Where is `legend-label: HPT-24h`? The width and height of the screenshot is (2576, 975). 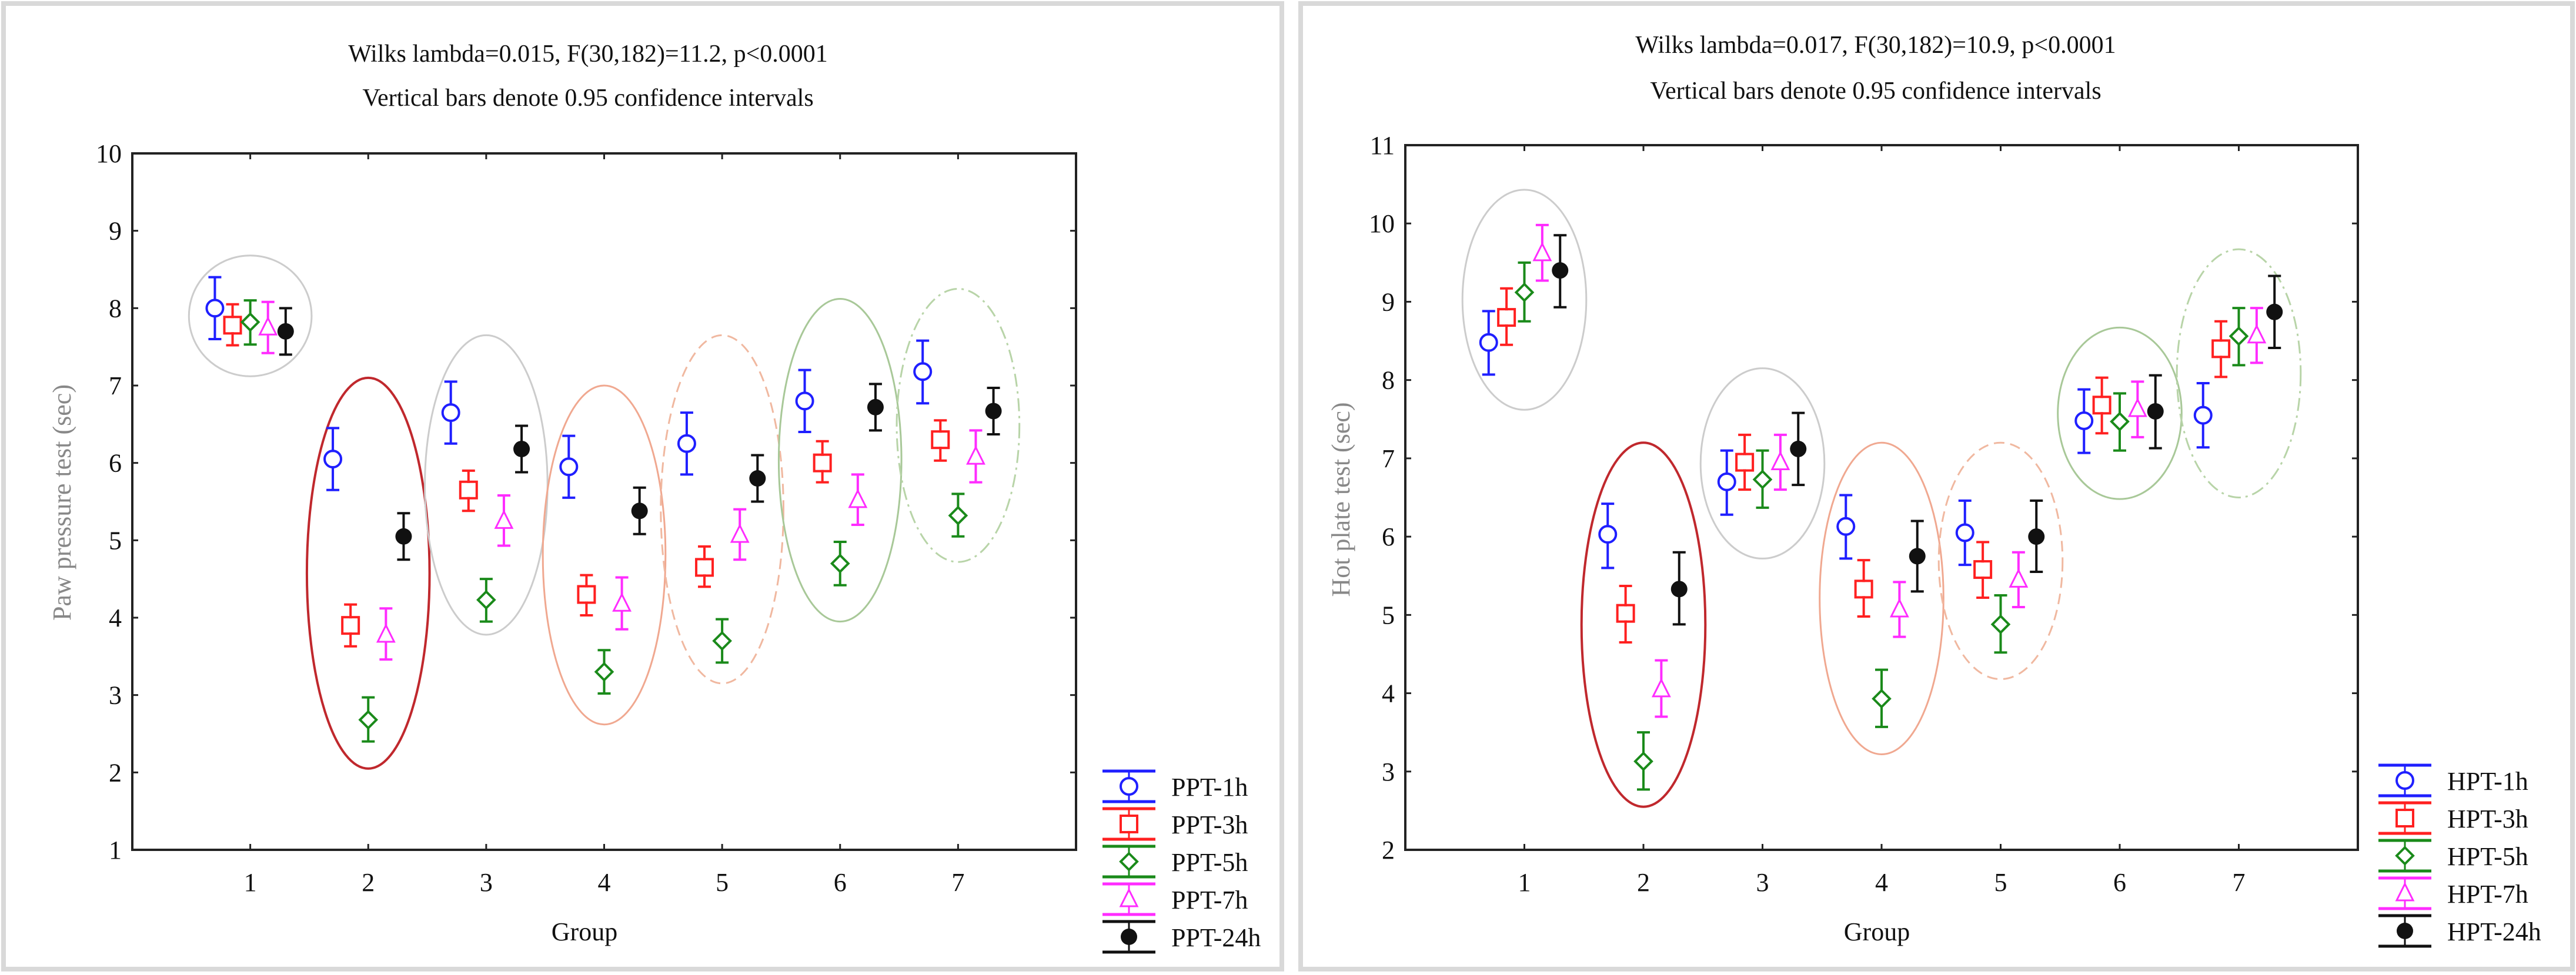 legend-label: HPT-24h is located at coordinates (2494, 931).